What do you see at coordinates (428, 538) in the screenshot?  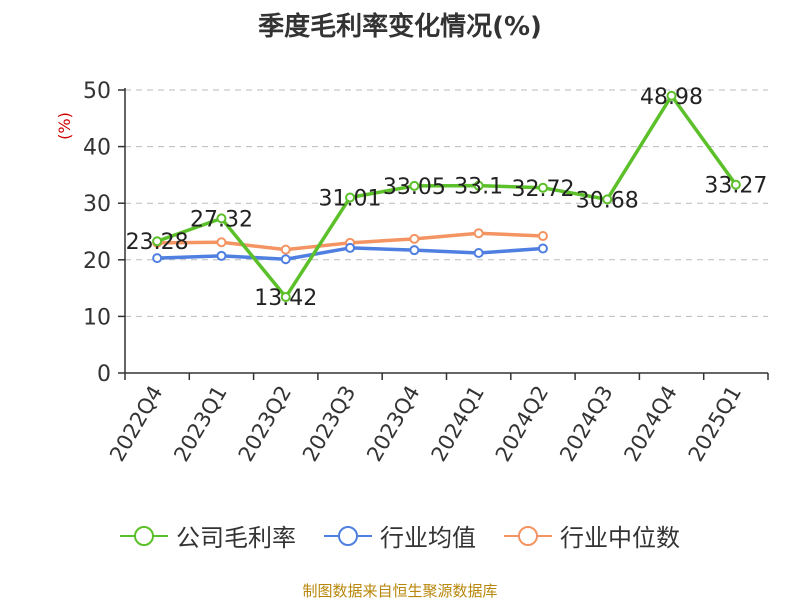 I see `legend-label: 行业均值` at bounding box center [428, 538].